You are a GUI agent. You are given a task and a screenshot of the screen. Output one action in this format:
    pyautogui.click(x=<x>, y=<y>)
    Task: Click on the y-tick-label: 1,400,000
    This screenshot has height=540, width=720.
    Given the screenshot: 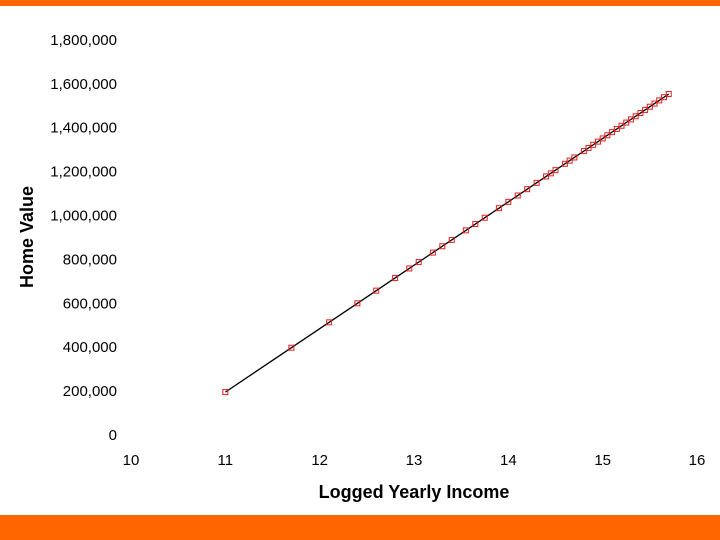 What is the action you would take?
    pyautogui.click(x=83, y=128)
    